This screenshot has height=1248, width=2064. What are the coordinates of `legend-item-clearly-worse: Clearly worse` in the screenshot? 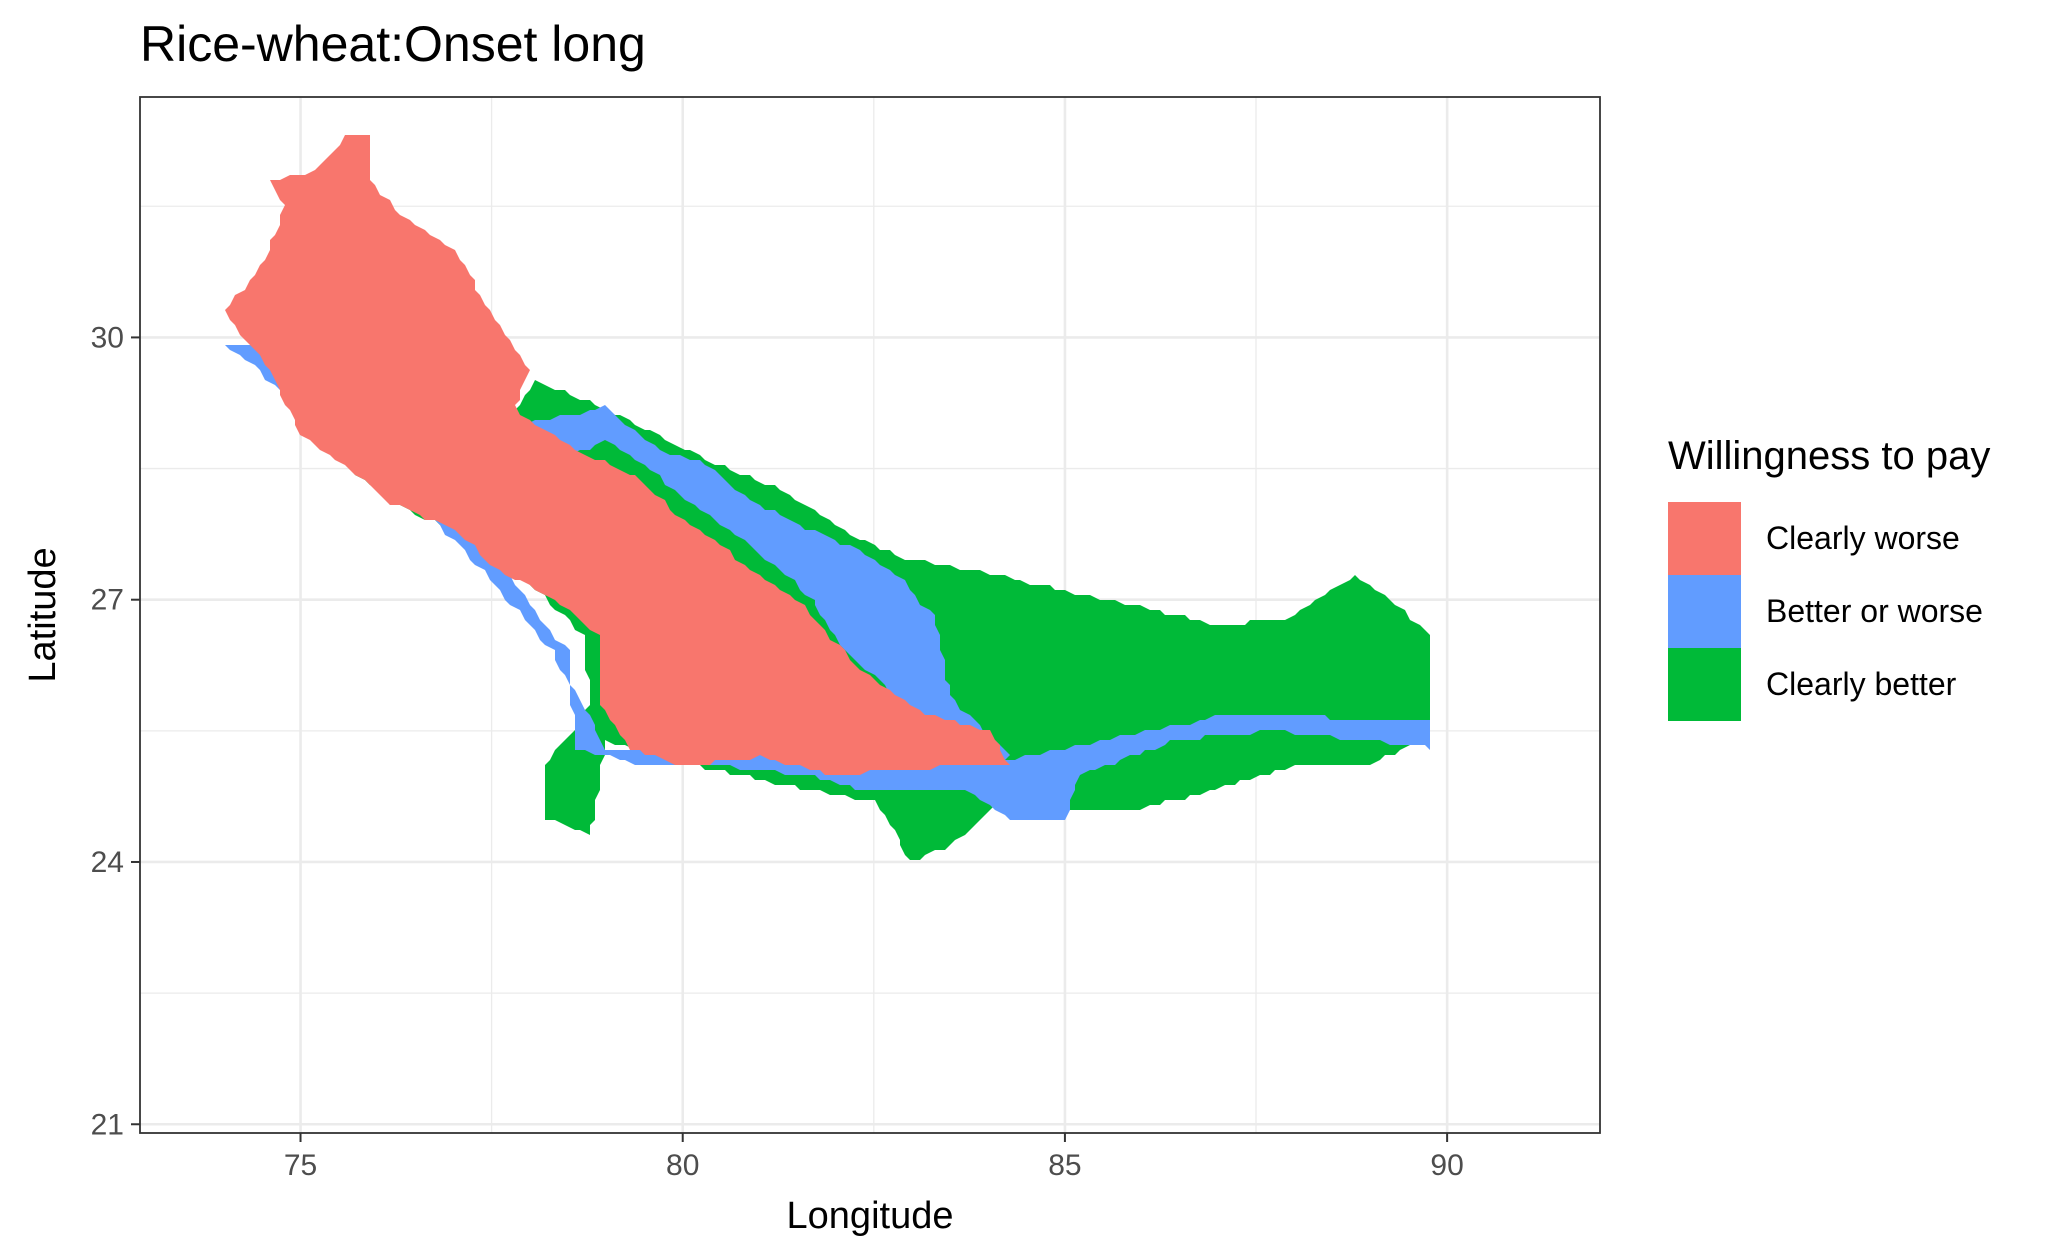 It's located at (1829, 538).